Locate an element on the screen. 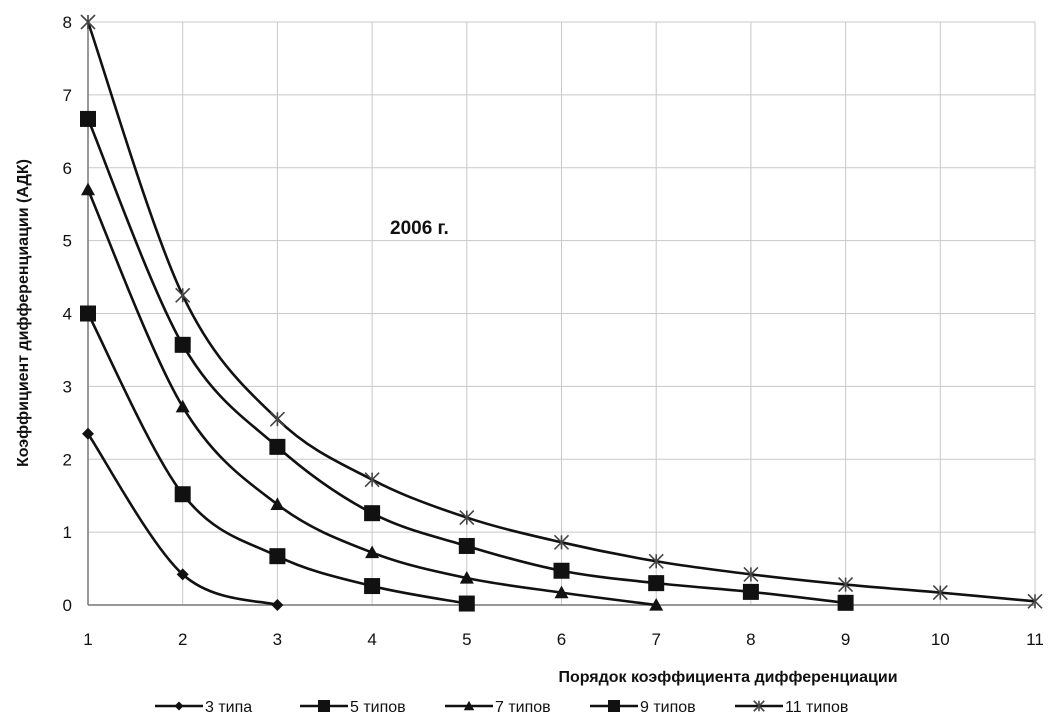 Image resolution: width=1048 pixels, height=717 pixels. legend-item: 3 типа is located at coordinates (203, 707).